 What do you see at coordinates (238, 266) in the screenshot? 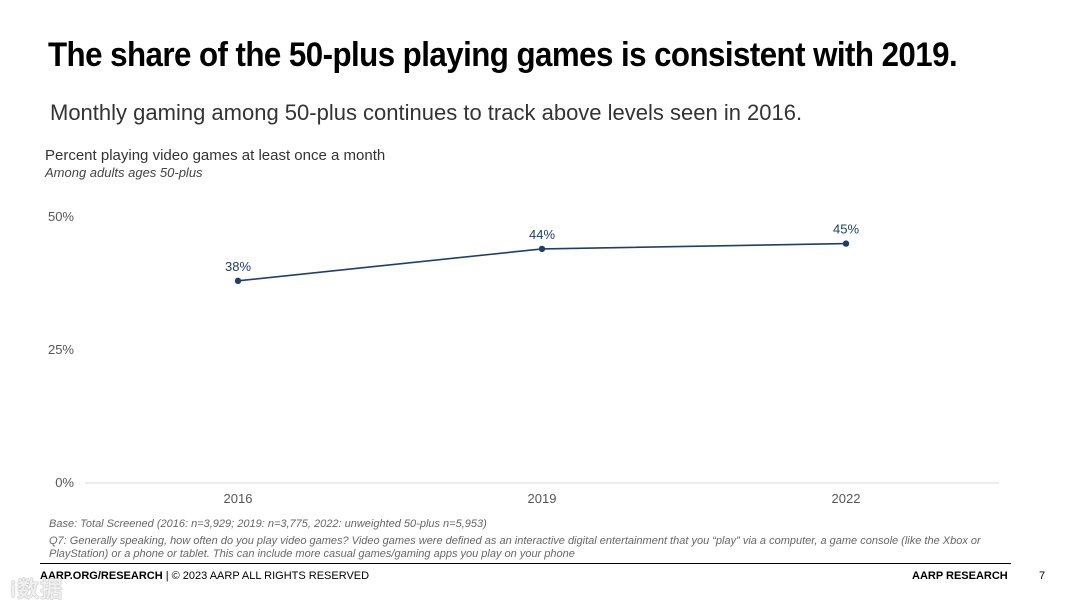
I see `data-label: 38%` at bounding box center [238, 266].